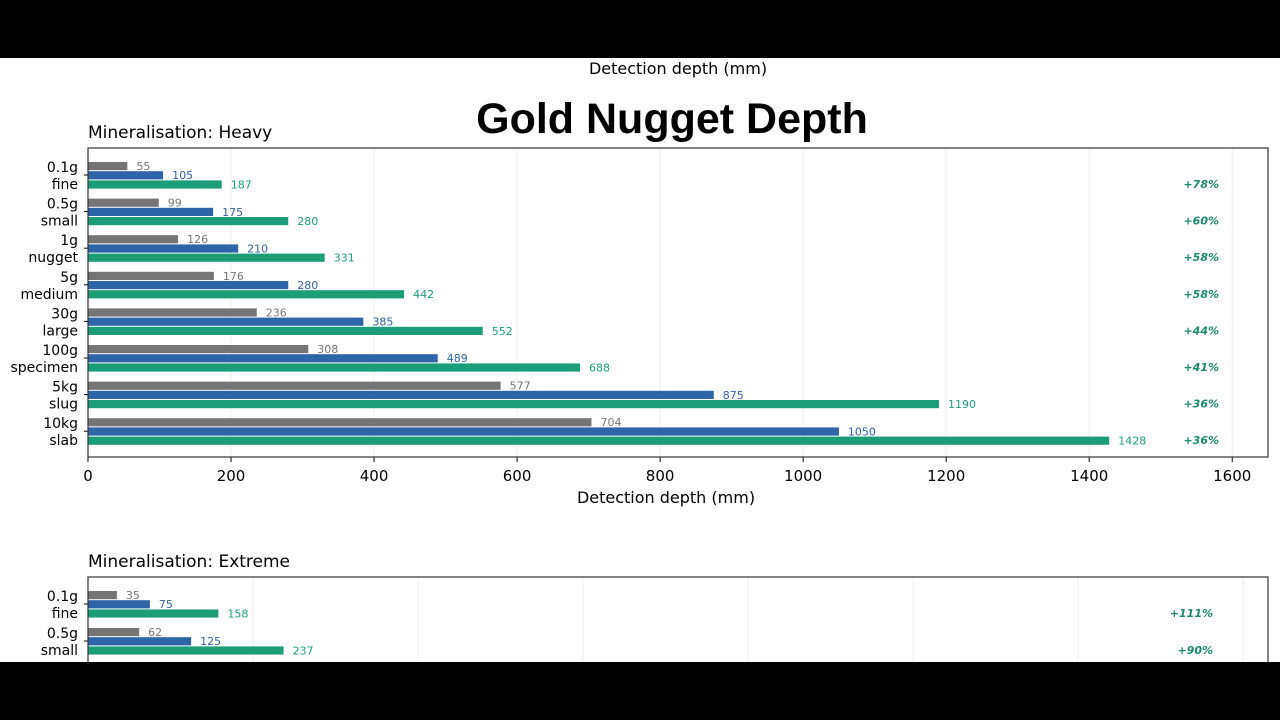 The width and height of the screenshot is (1280, 720). I want to click on bar-value-label: 105, so click(182, 175).